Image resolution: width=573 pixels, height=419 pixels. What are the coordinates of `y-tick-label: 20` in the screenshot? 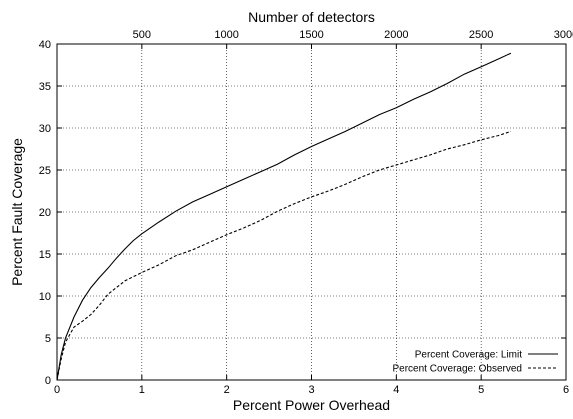 It's located at (45, 213).